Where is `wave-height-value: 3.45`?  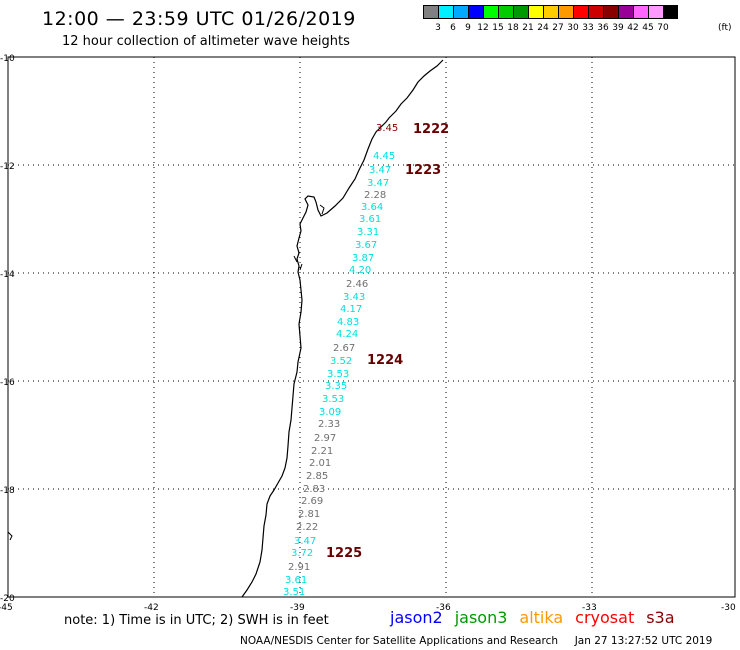 wave-height-value: 3.45 is located at coordinates (387, 128).